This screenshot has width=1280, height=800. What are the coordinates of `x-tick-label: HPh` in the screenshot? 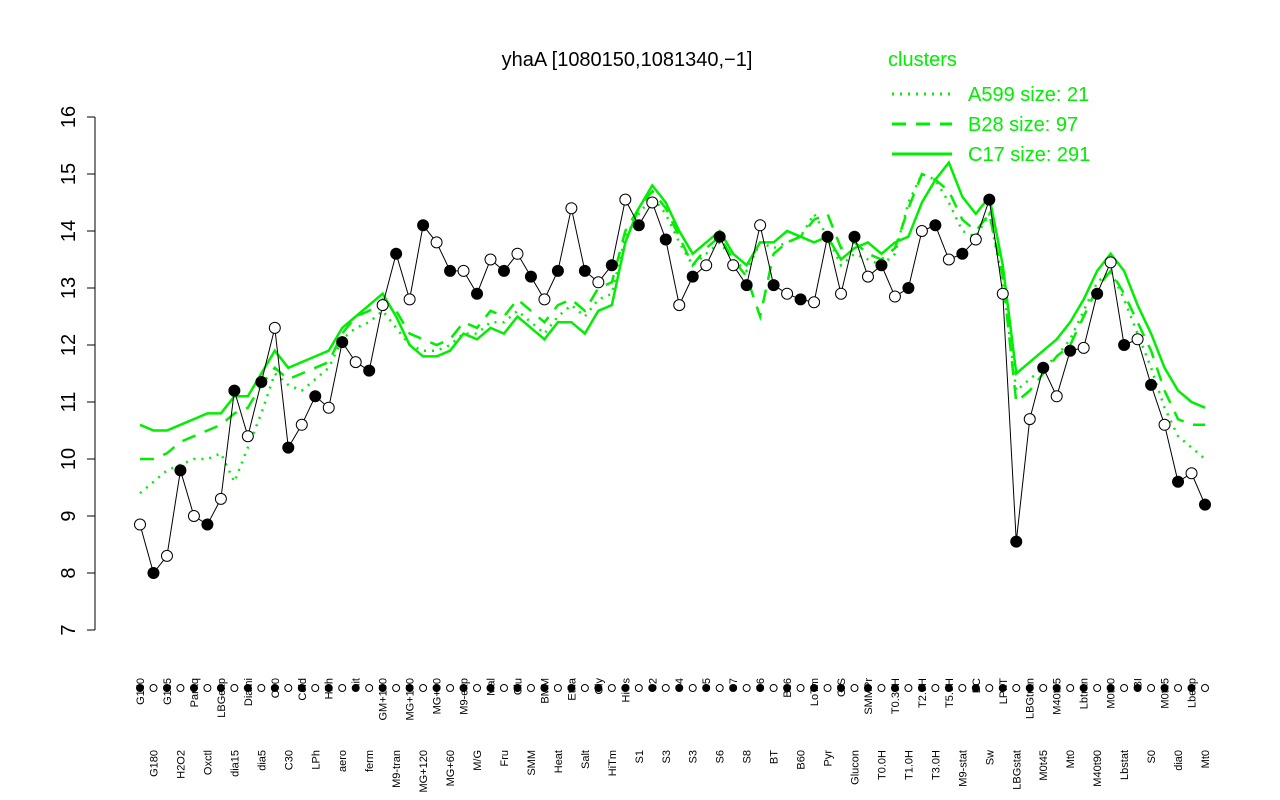 It's located at (330, 688).